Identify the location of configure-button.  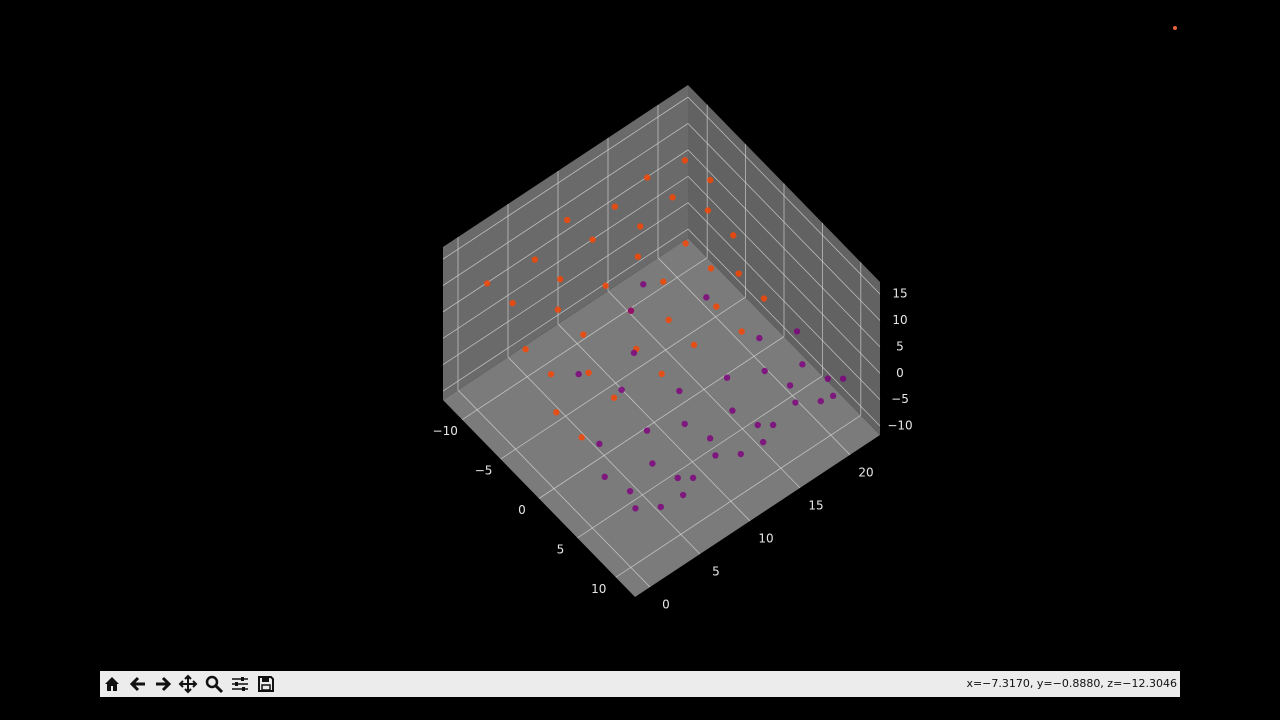
(240, 684).